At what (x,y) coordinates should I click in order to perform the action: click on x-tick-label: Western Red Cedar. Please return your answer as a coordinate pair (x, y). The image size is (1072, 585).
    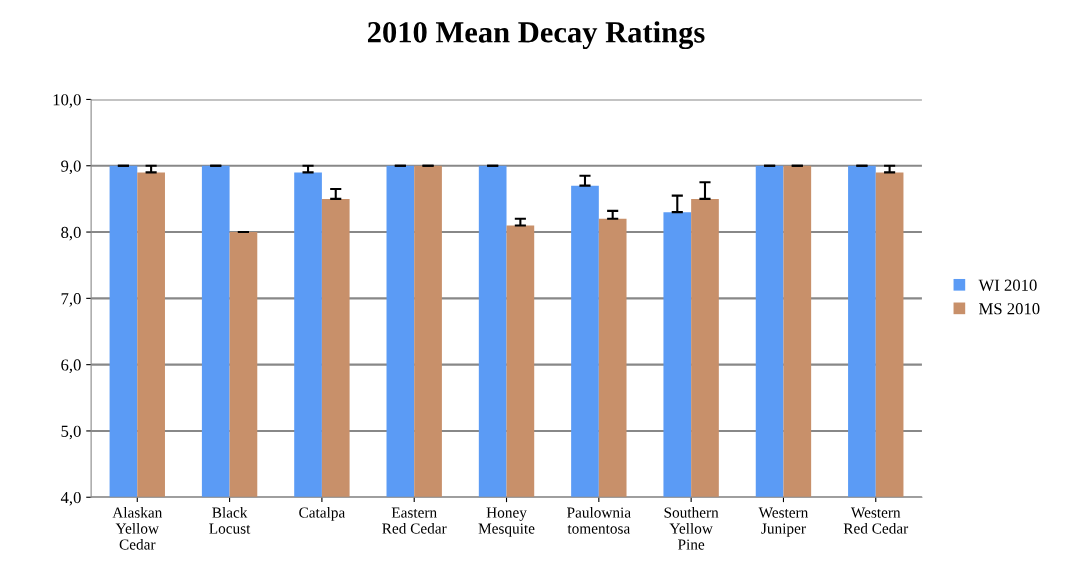
    Looking at the image, I should click on (876, 520).